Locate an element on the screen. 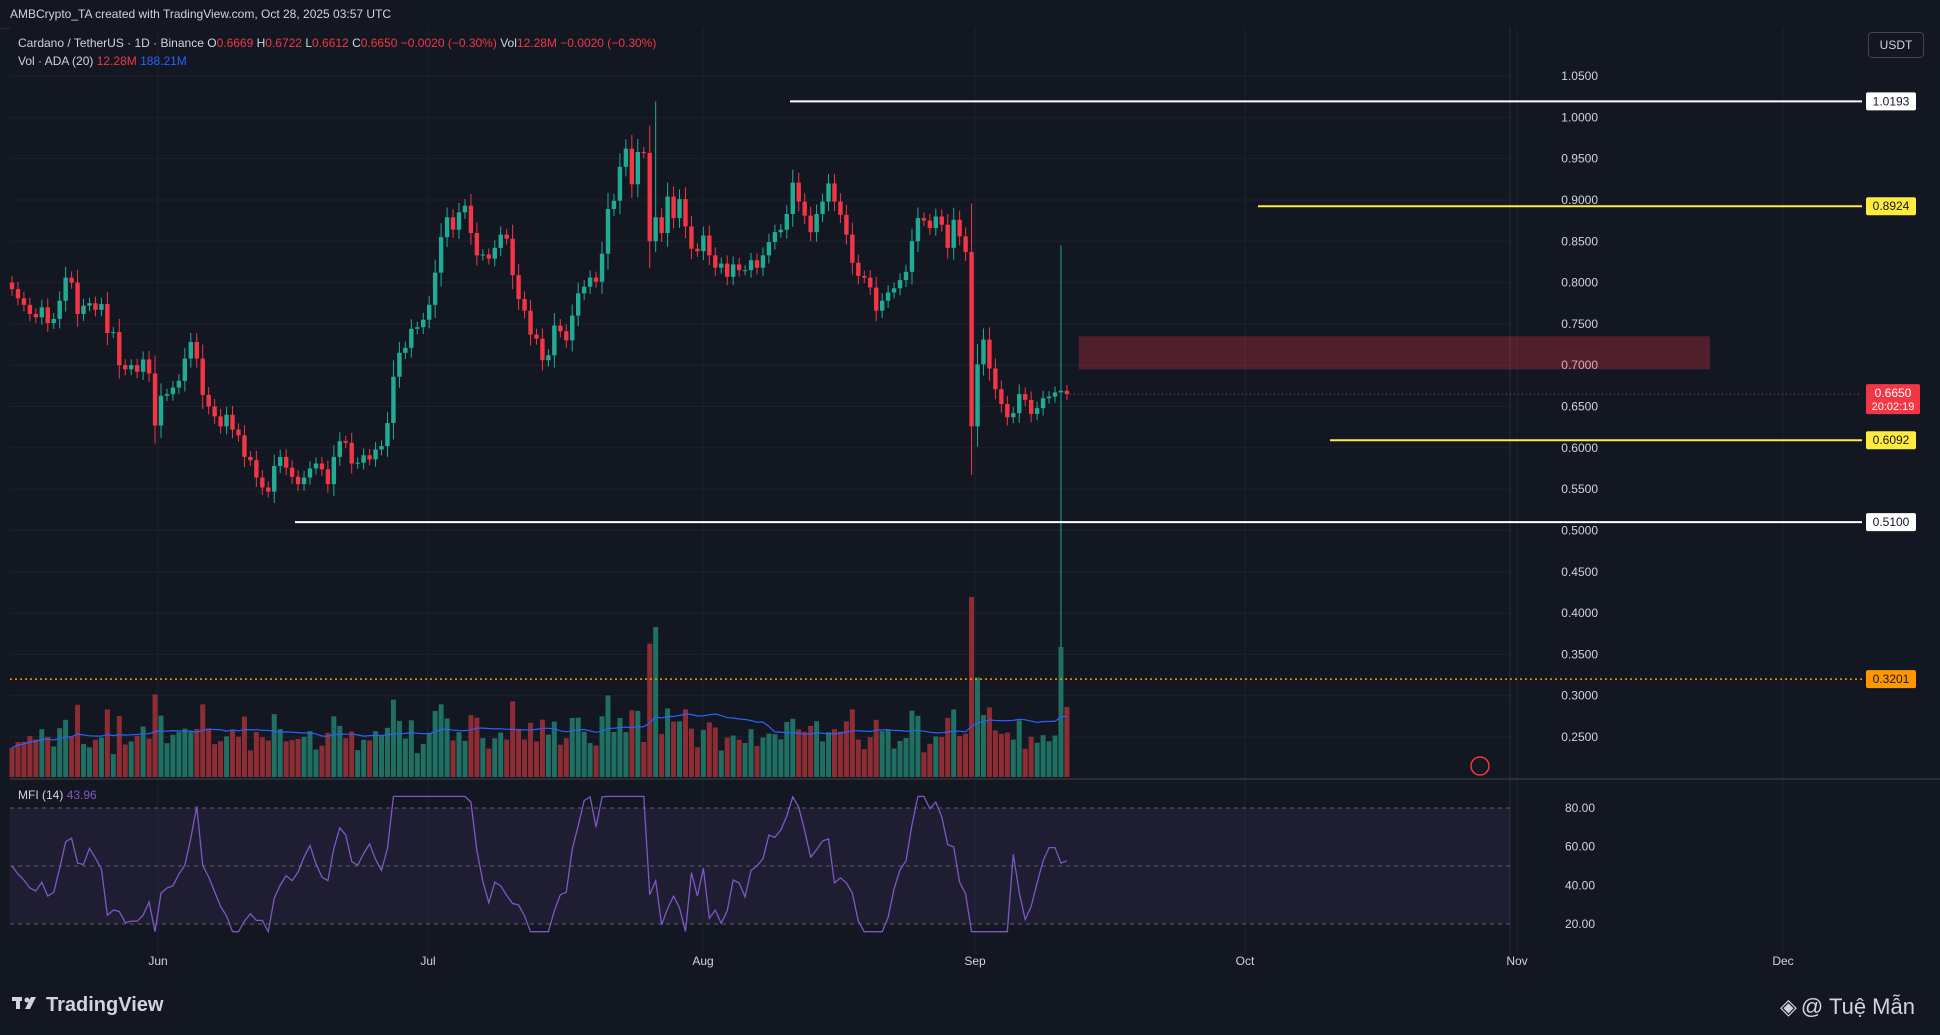 The height and width of the screenshot is (1035, 1940). price-tick-label: 0.8000 is located at coordinates (1579, 283).